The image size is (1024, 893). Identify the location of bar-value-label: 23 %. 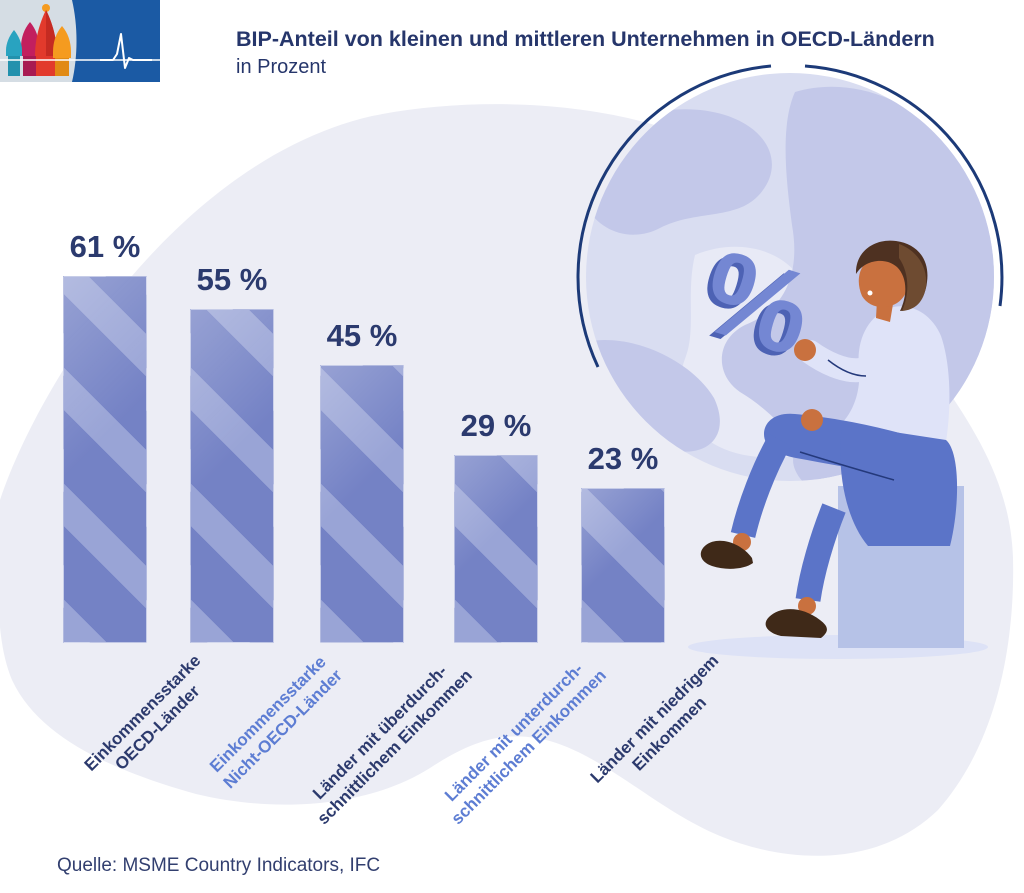
(623, 458).